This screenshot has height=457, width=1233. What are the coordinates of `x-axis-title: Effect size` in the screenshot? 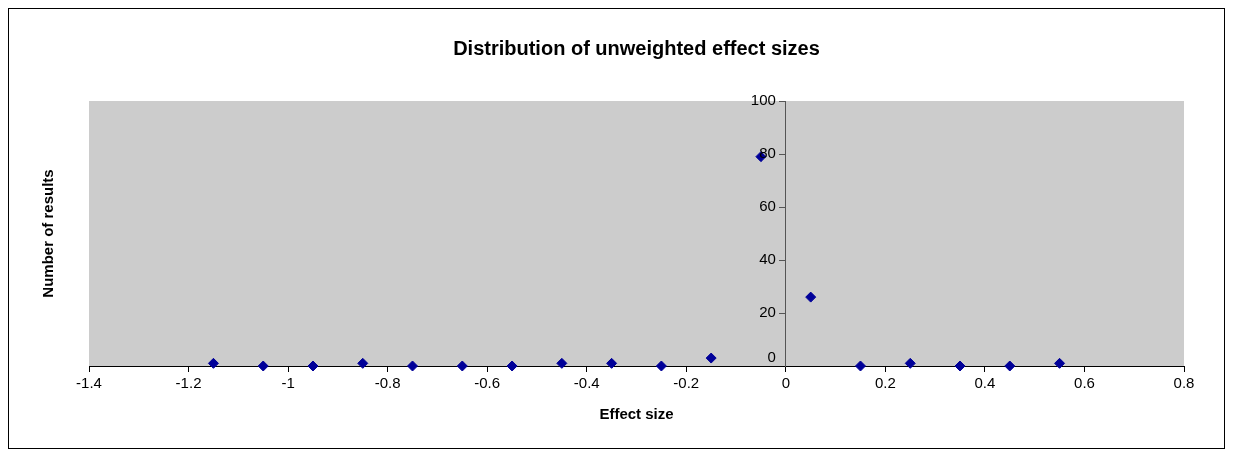 It's located at (636, 414).